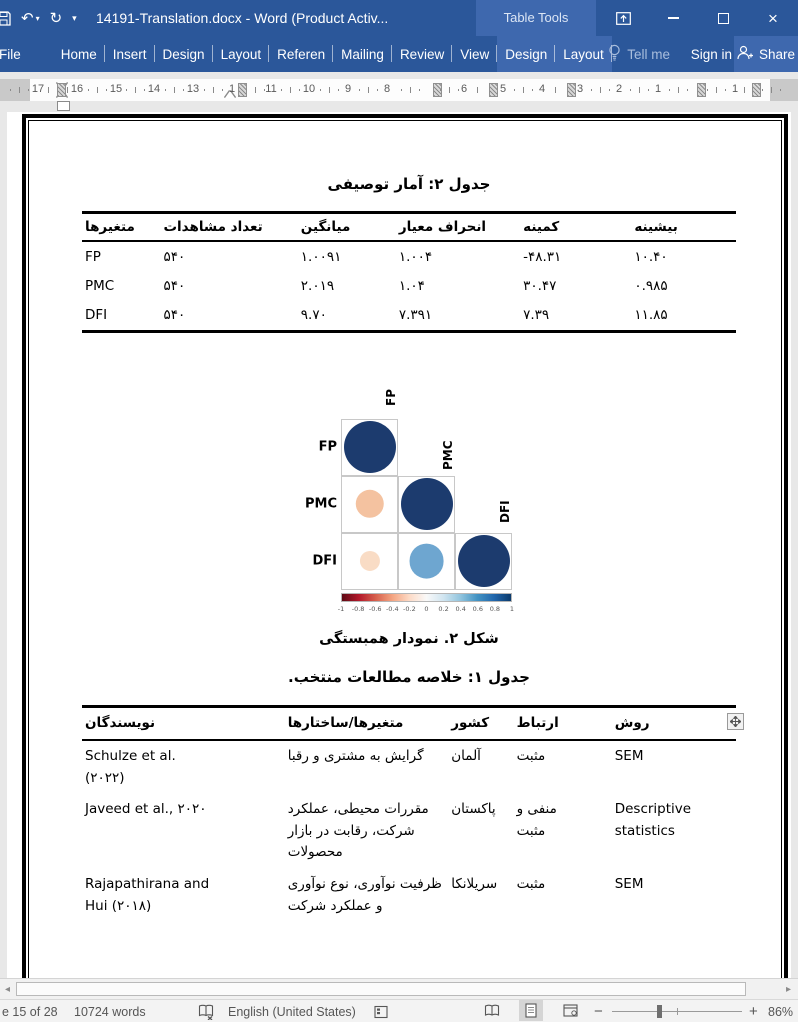  Describe the element at coordinates (623, 18) in the screenshot. I see `ribbon-display-options-icon` at that location.